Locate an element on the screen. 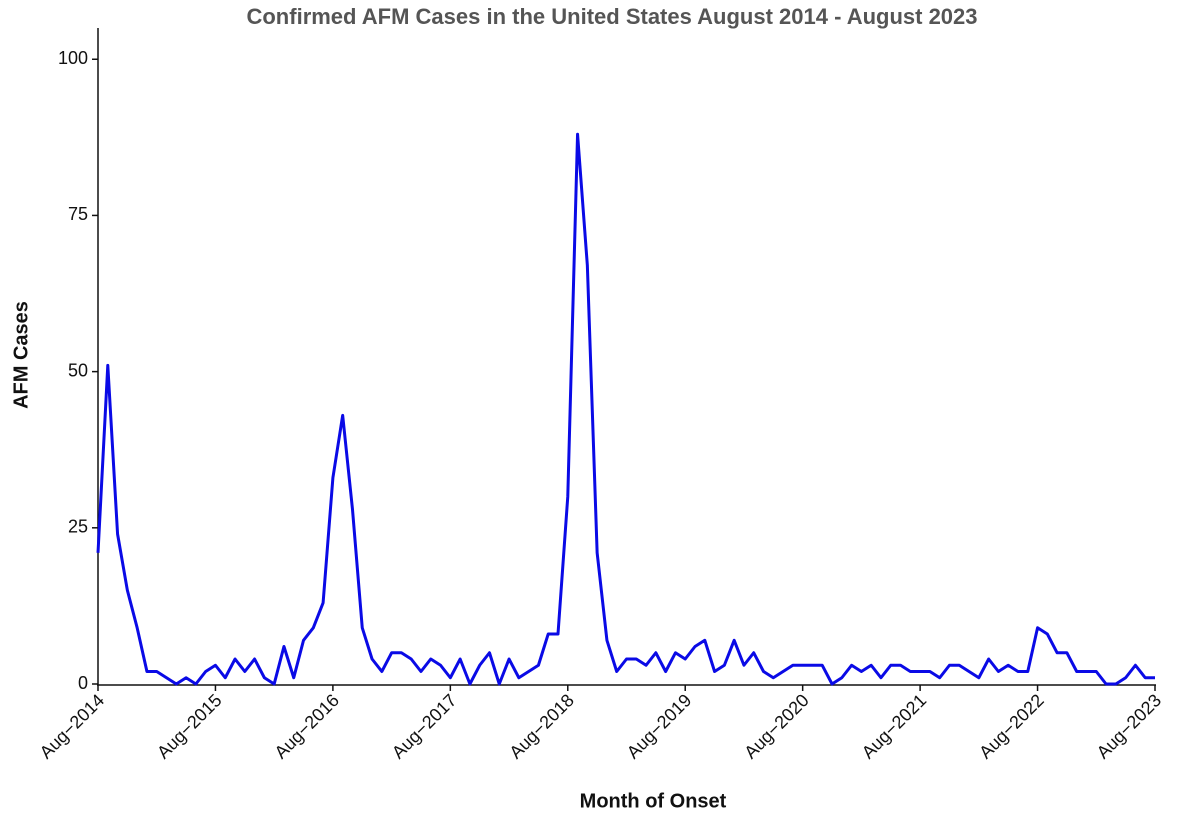 The width and height of the screenshot is (1183, 814). y-tick-label: 25 is located at coordinates (78, 527).